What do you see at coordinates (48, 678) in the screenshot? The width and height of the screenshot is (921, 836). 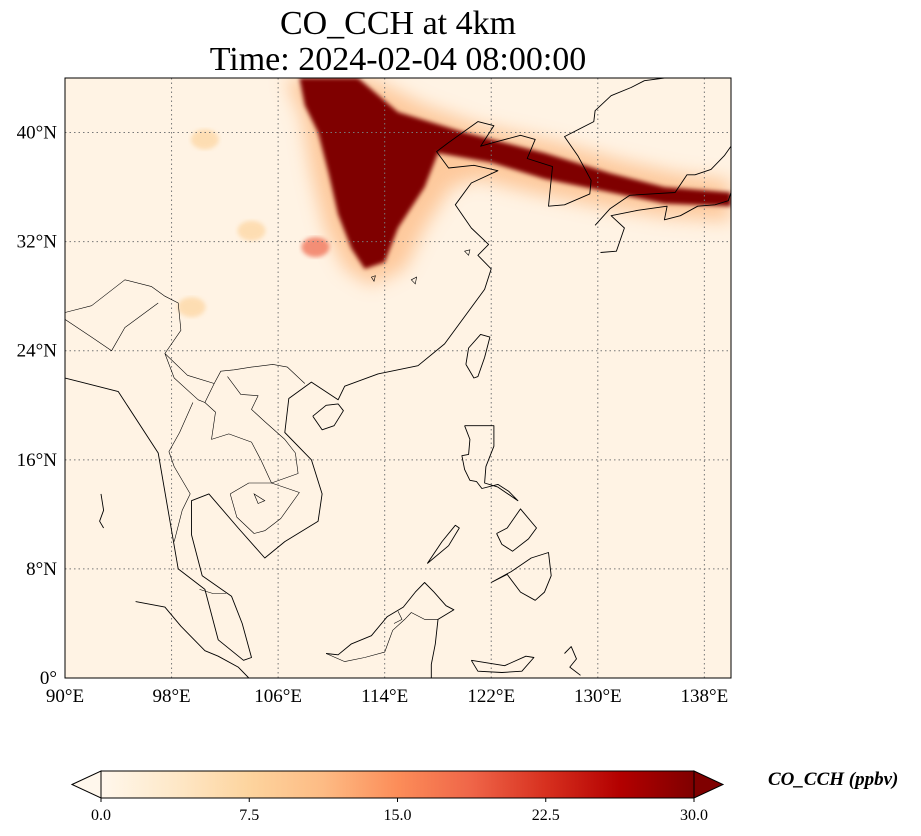 I see `lat-tick-label: 0°` at bounding box center [48, 678].